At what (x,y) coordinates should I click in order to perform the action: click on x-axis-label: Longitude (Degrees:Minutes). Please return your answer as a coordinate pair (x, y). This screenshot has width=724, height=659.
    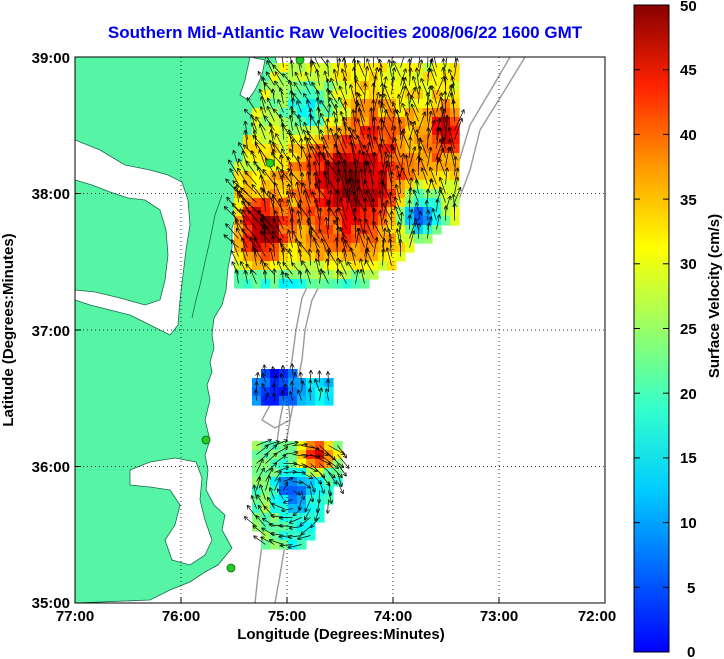
    Looking at the image, I should click on (341, 634).